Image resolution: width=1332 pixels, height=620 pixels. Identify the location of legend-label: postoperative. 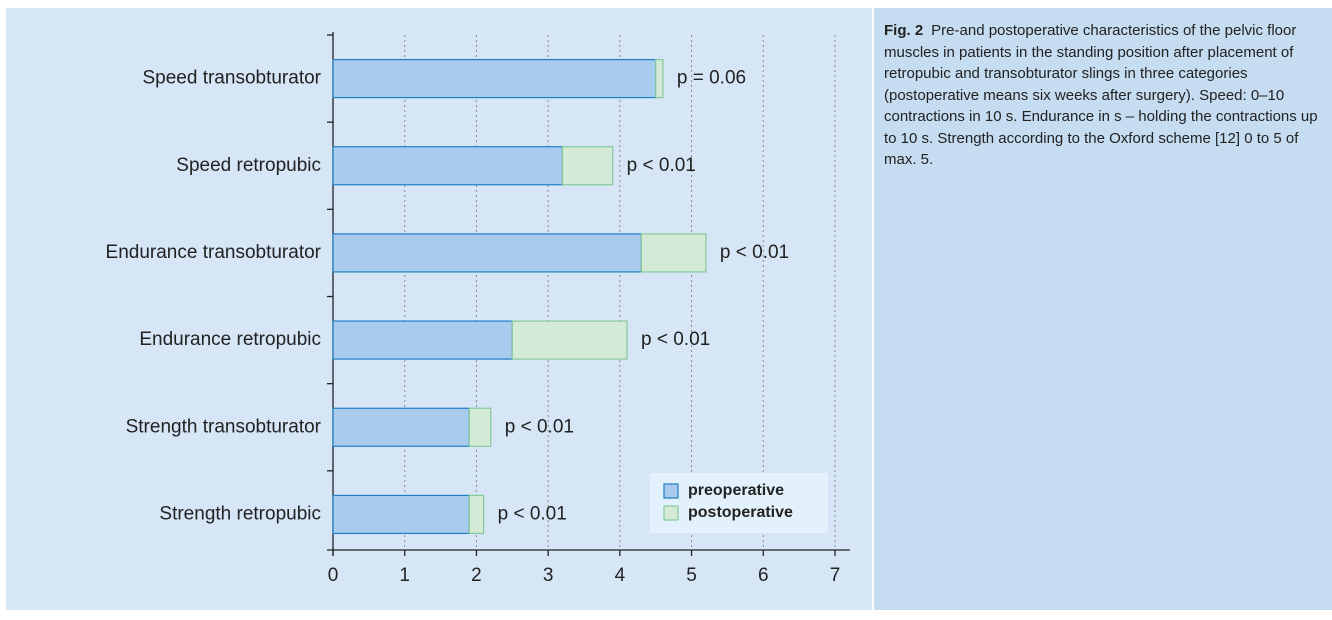
(740, 512).